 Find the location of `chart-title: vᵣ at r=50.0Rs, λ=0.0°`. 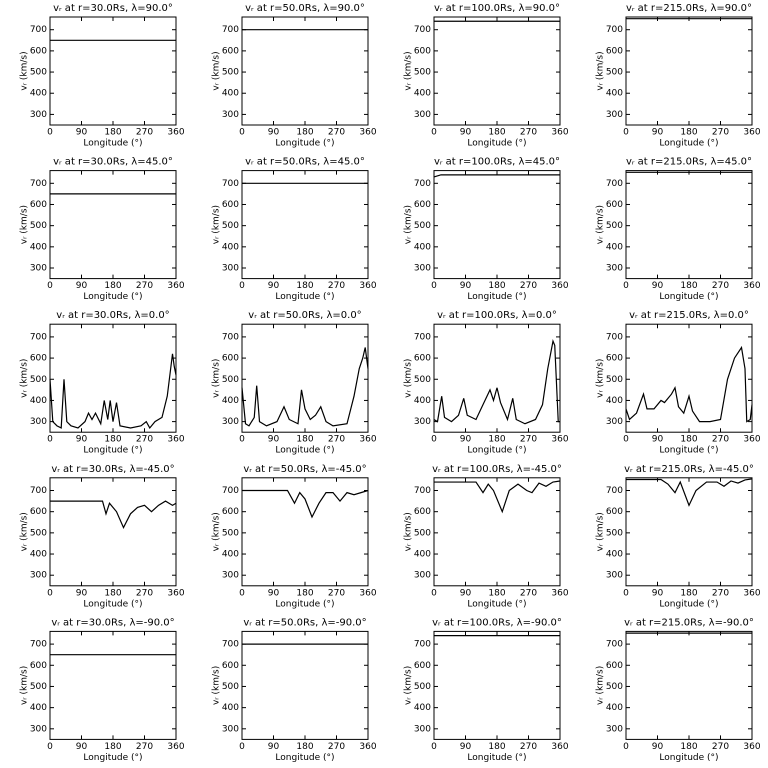

chart-title: vᵣ at r=50.0Rs, λ=0.0° is located at coordinates (304, 315).